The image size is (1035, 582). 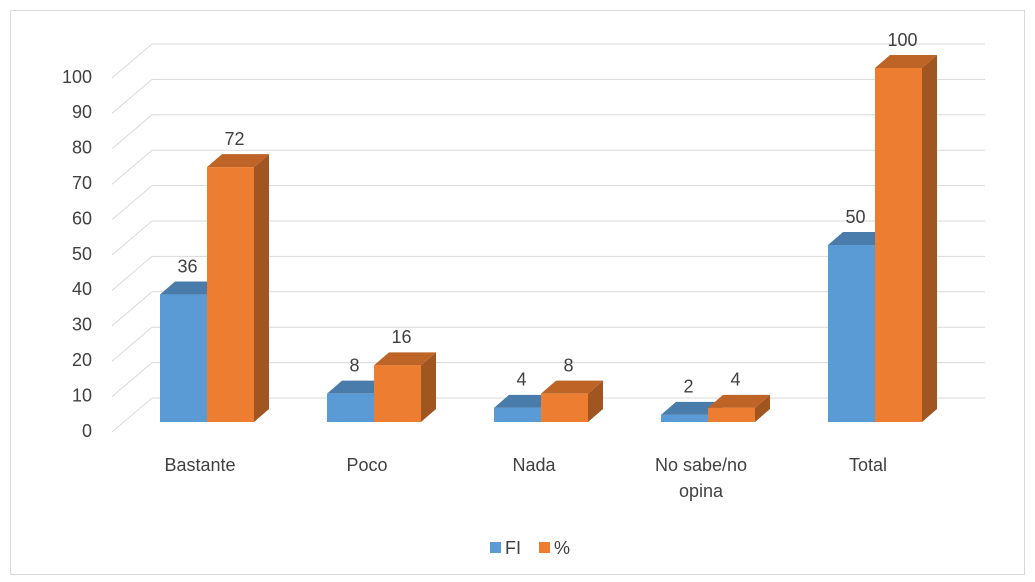 What do you see at coordinates (82, 183) in the screenshot?
I see `y-tick-label: 70` at bounding box center [82, 183].